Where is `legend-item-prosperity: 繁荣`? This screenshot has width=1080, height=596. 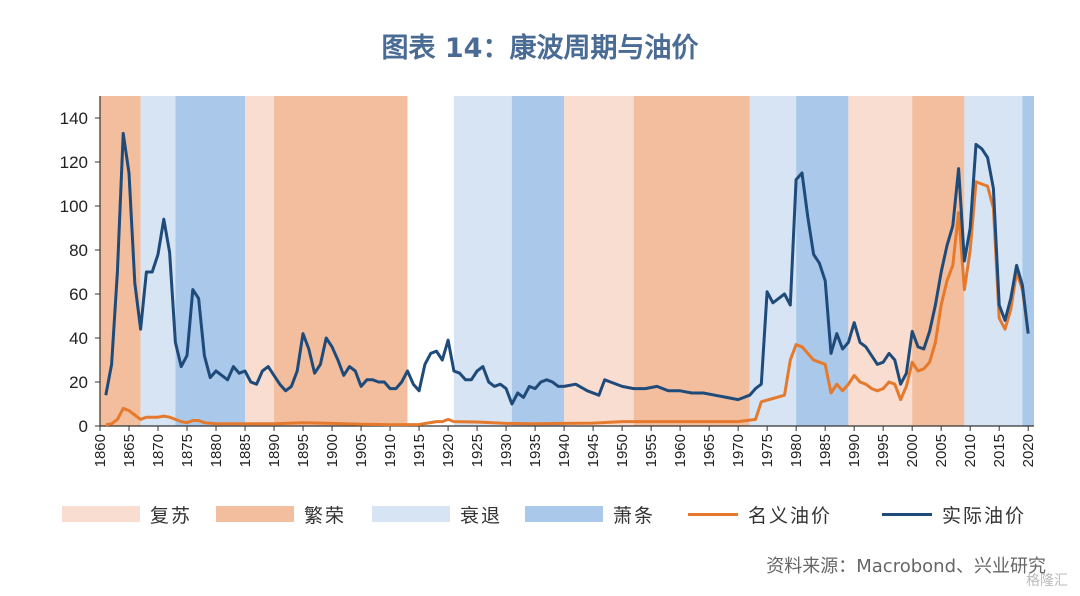 legend-item-prosperity: 繁荣 is located at coordinates (281, 514).